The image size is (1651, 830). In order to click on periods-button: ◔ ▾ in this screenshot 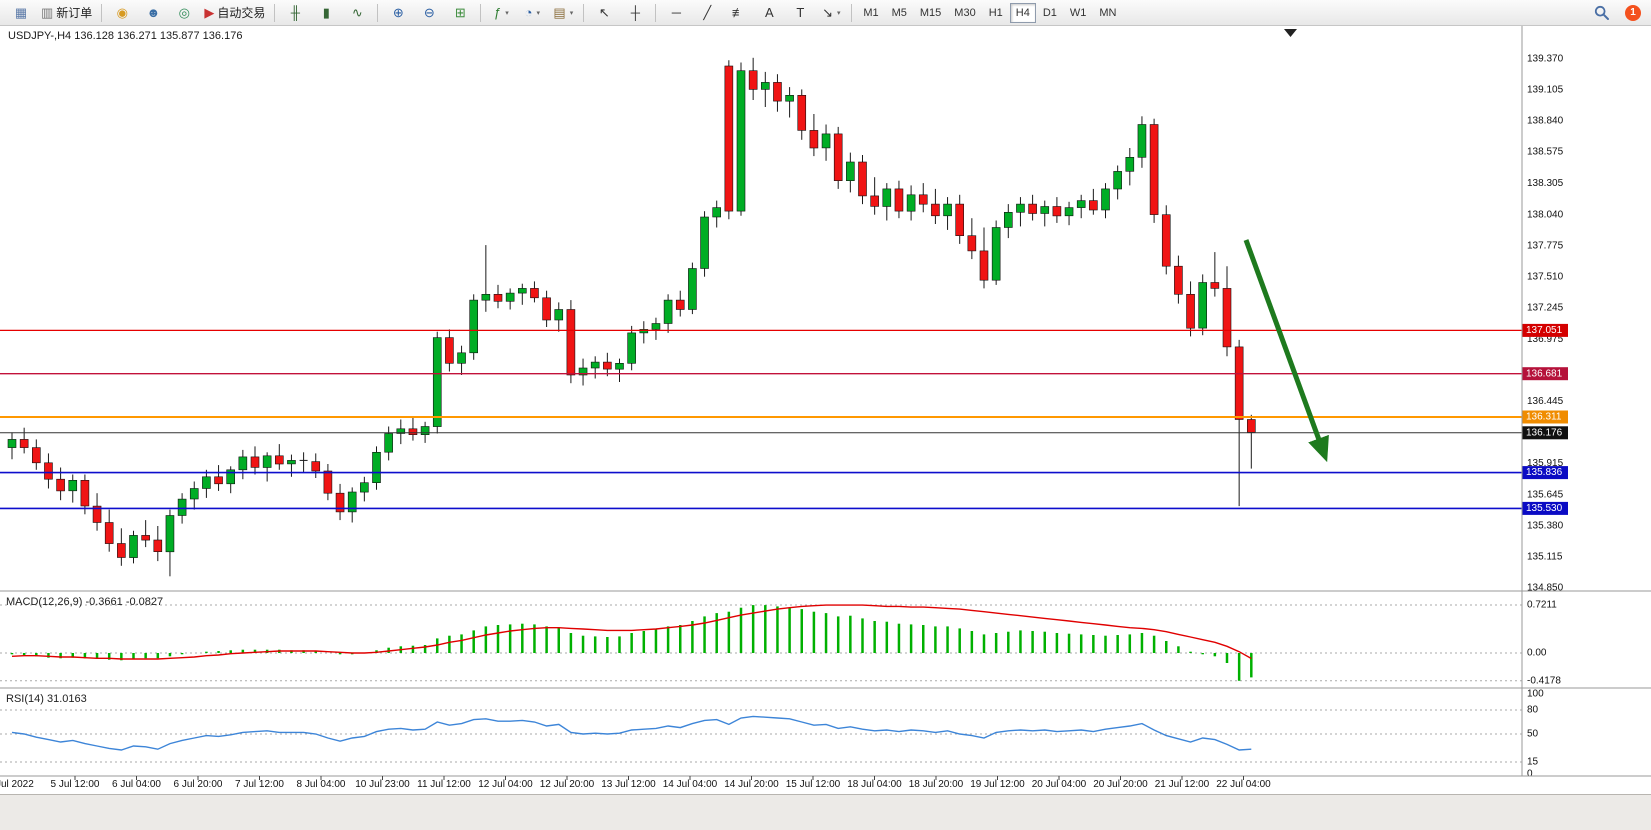, I will do `click(532, 13)`.